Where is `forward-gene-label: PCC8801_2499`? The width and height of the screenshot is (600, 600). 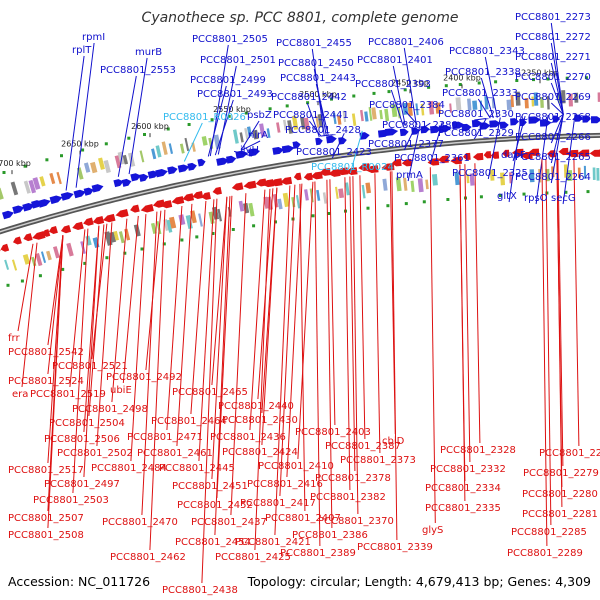 forward-gene-label: PCC8801_2499 is located at coordinates (228, 80).